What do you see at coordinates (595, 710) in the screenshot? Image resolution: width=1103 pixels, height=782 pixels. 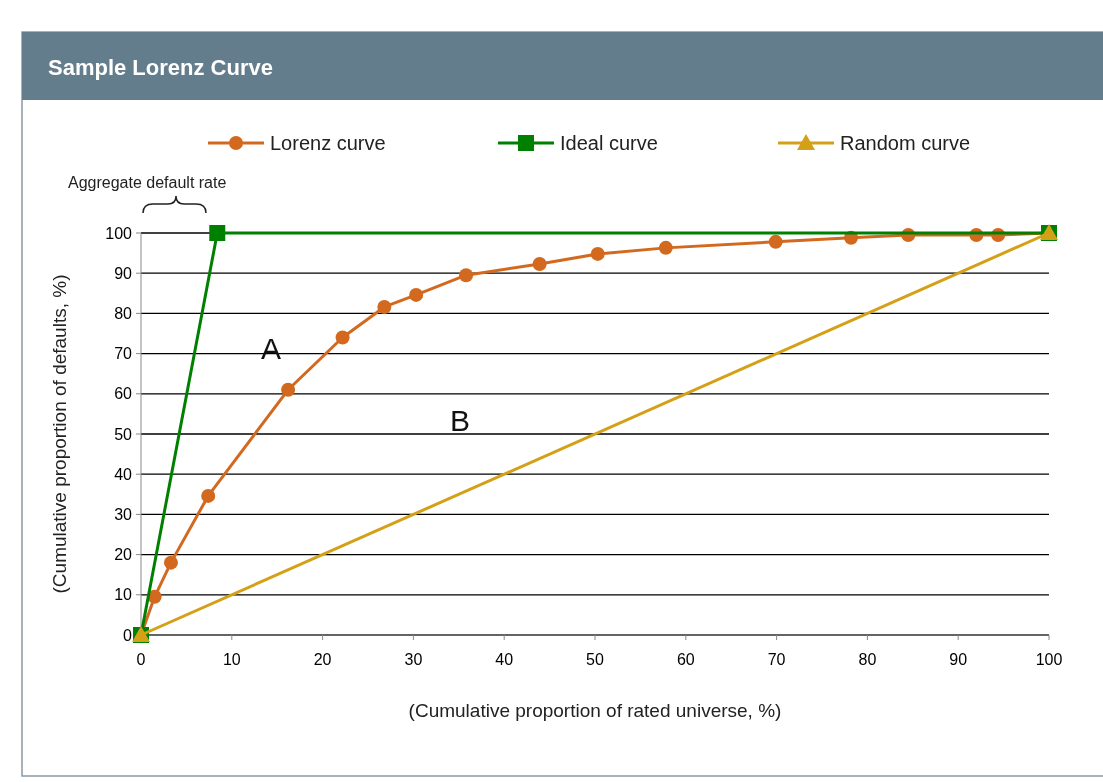 I see `x-axis-title: (Cumulative proportion of rated universe, %)` at bounding box center [595, 710].